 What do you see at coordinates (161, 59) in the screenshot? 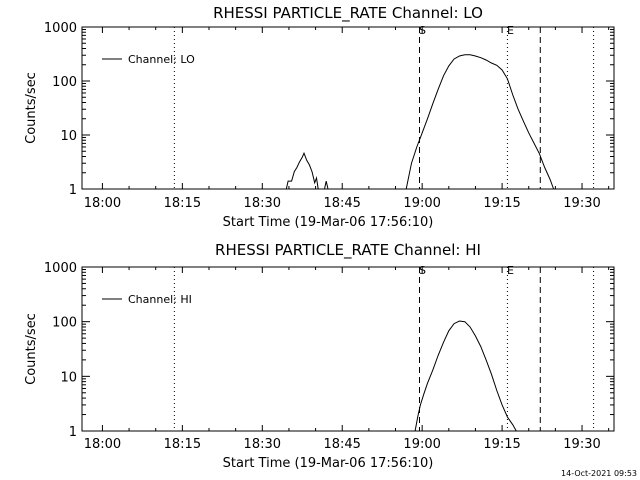
I see `legend-label: Channel: LO` at bounding box center [161, 59].